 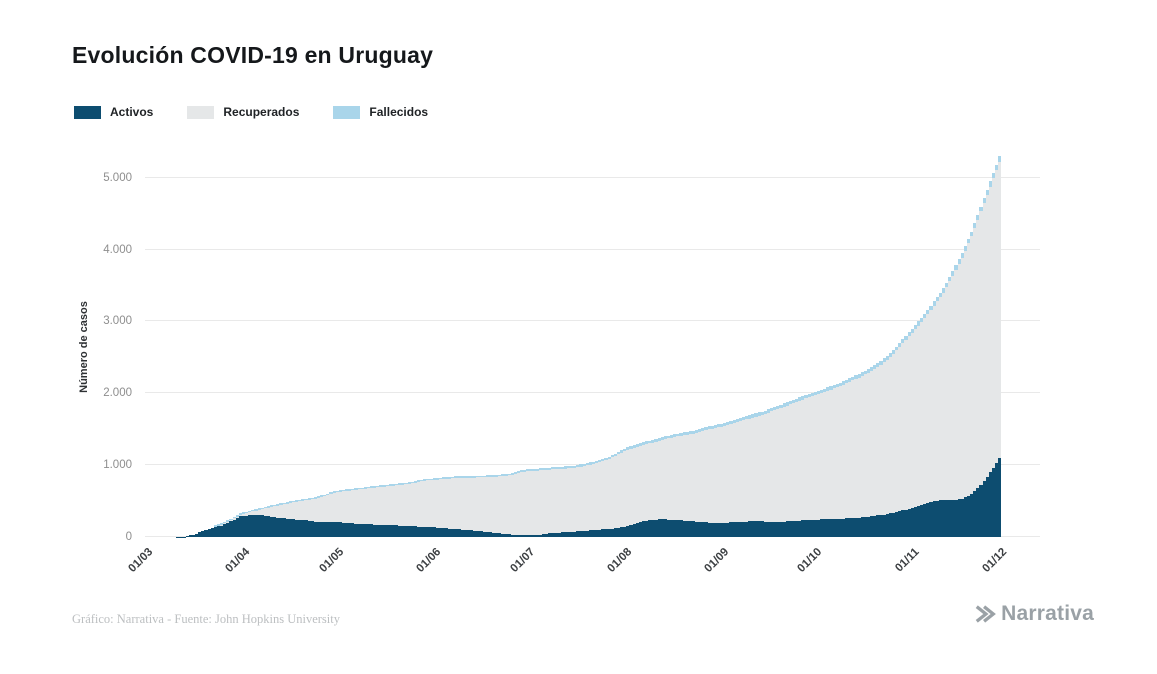 What do you see at coordinates (201, 112) in the screenshot?
I see `legend-swatch-recuperados` at bounding box center [201, 112].